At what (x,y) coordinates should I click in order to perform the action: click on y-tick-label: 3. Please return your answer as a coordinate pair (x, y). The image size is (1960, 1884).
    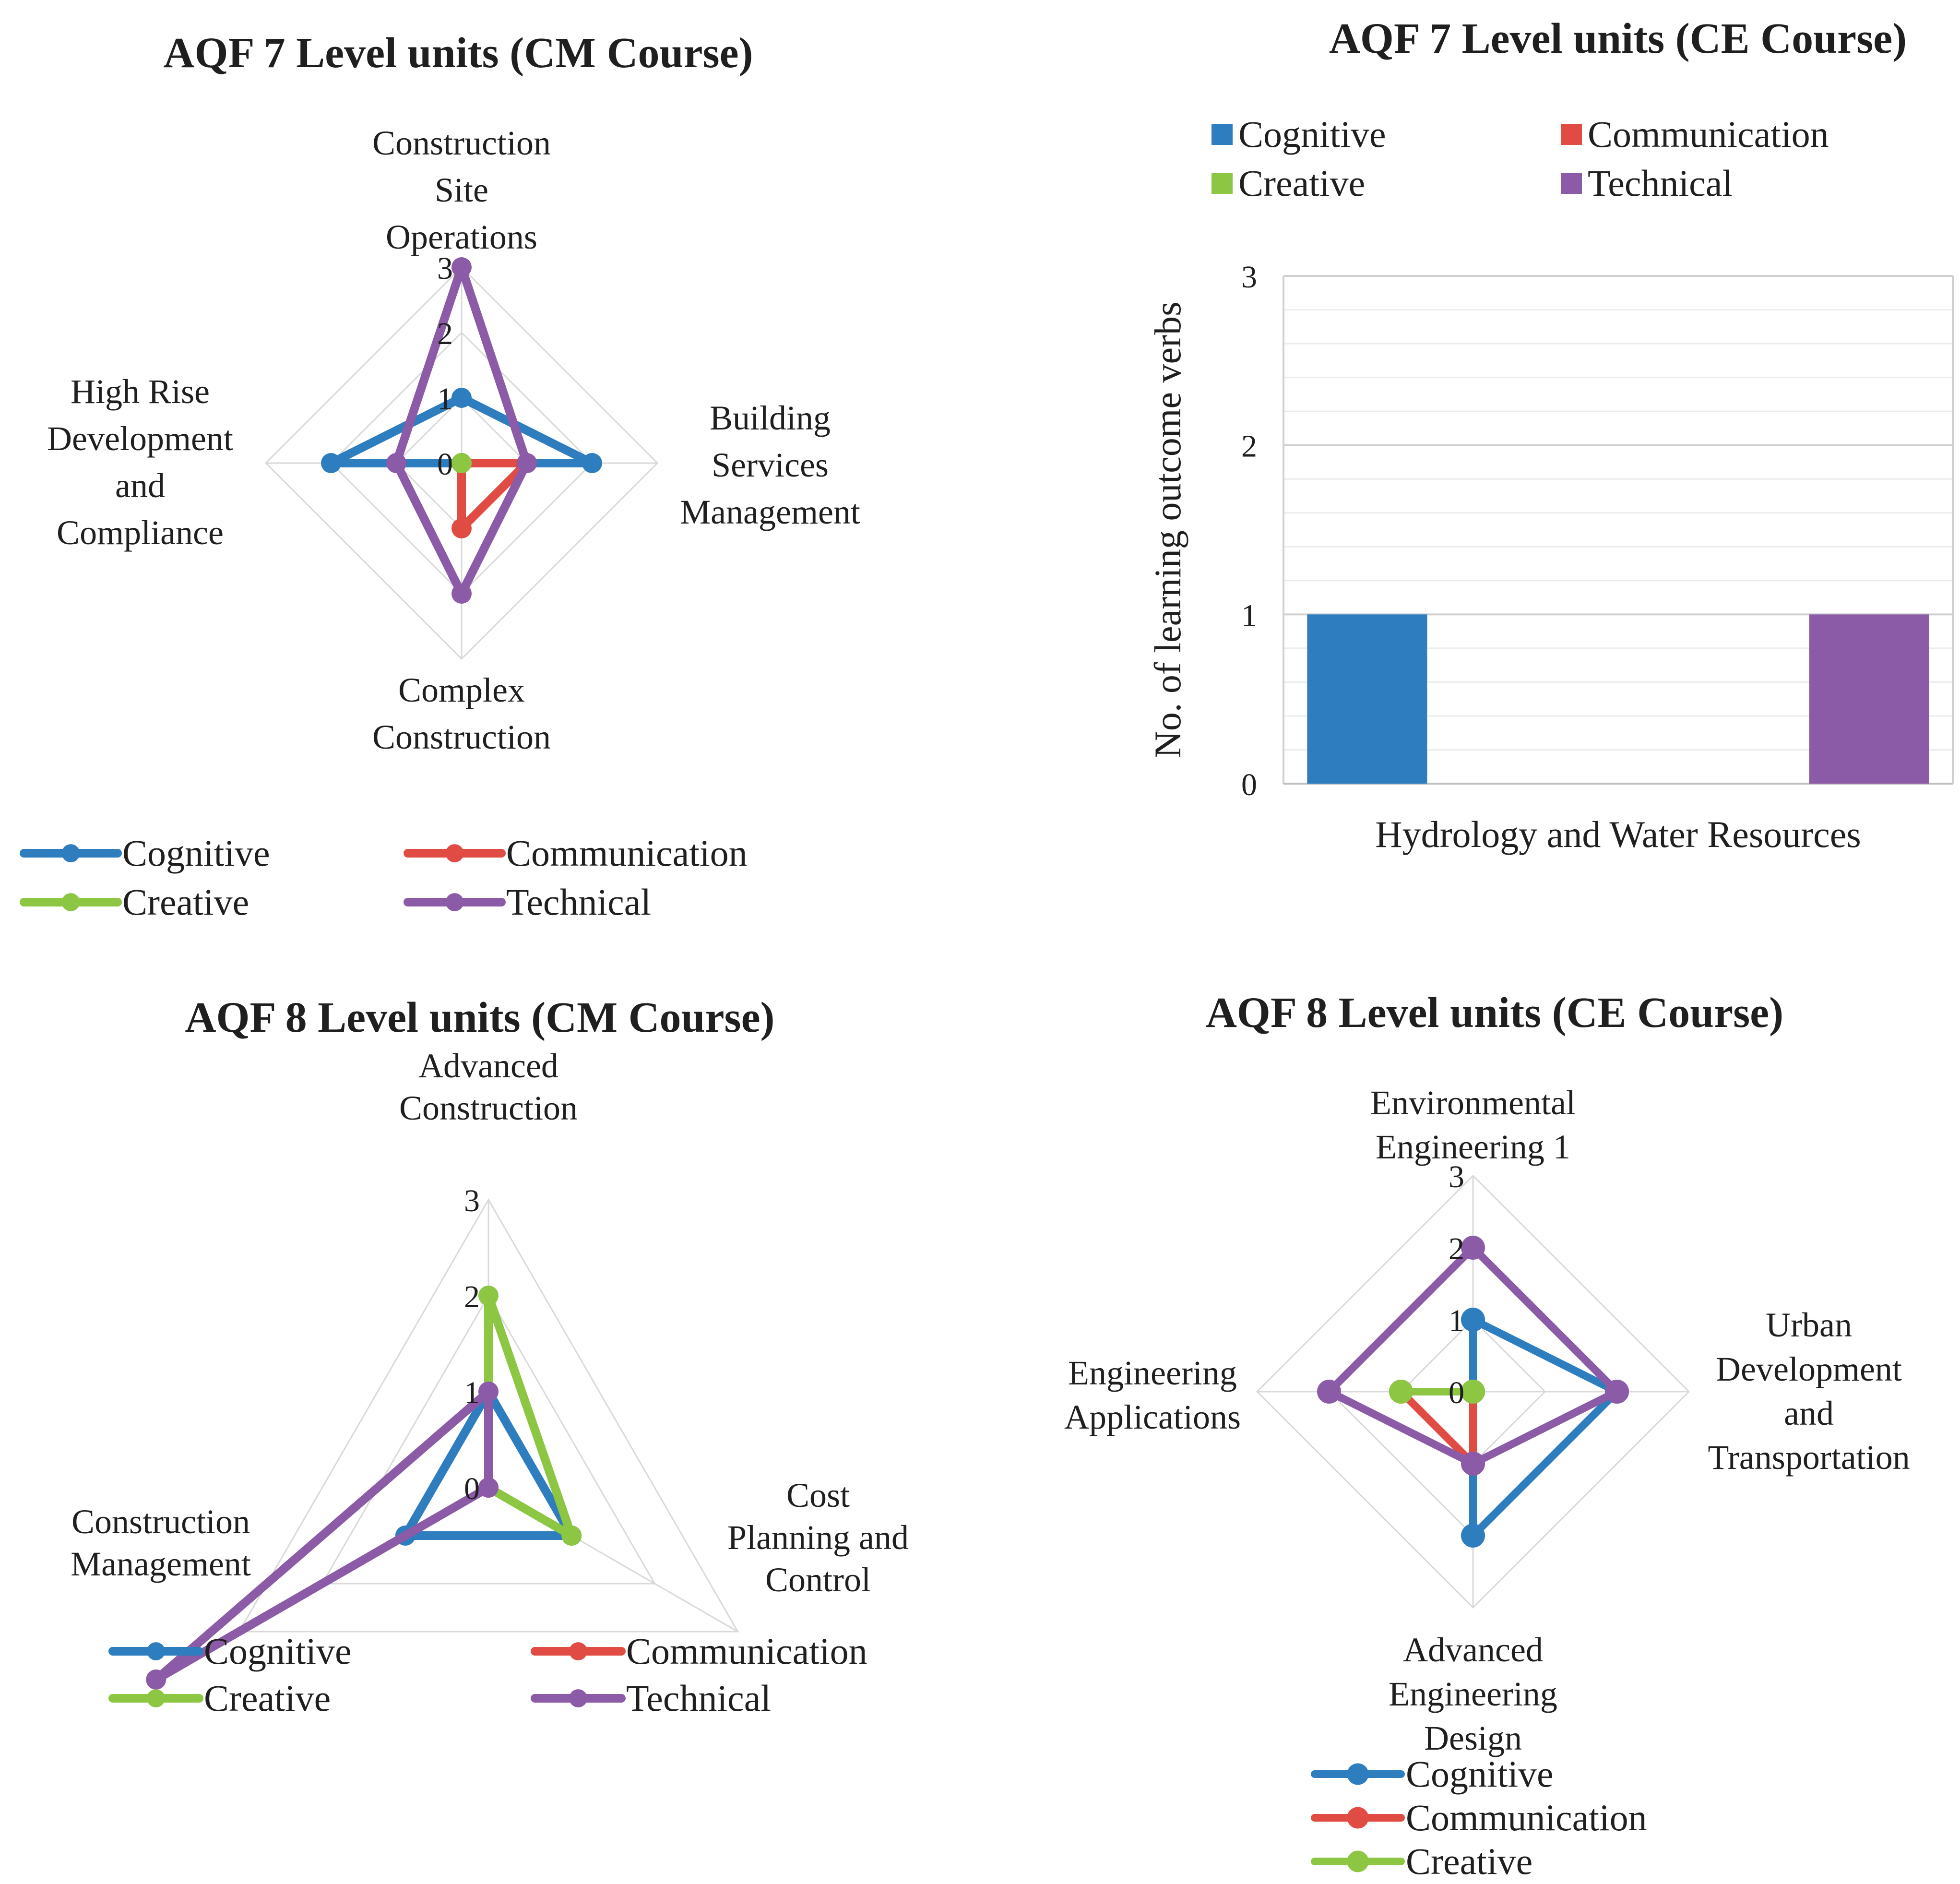
    Looking at the image, I should click on (1249, 277).